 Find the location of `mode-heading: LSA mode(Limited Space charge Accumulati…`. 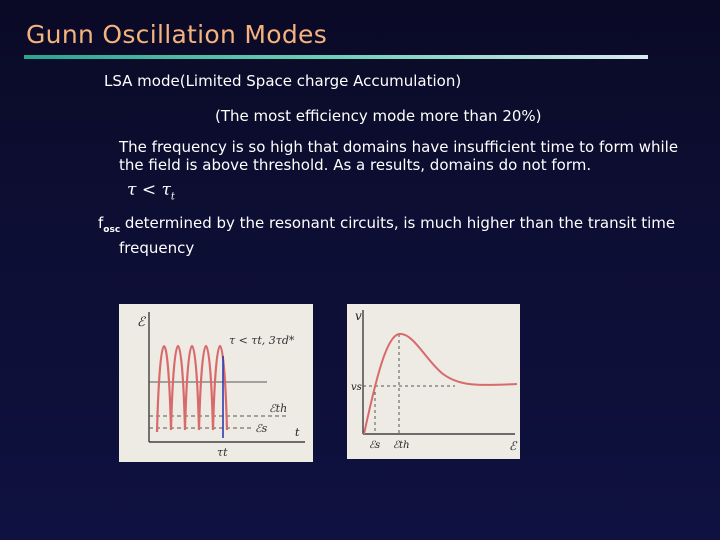

mode-heading: LSA mode(Limited Space charge Accumulati… is located at coordinates (283, 81).